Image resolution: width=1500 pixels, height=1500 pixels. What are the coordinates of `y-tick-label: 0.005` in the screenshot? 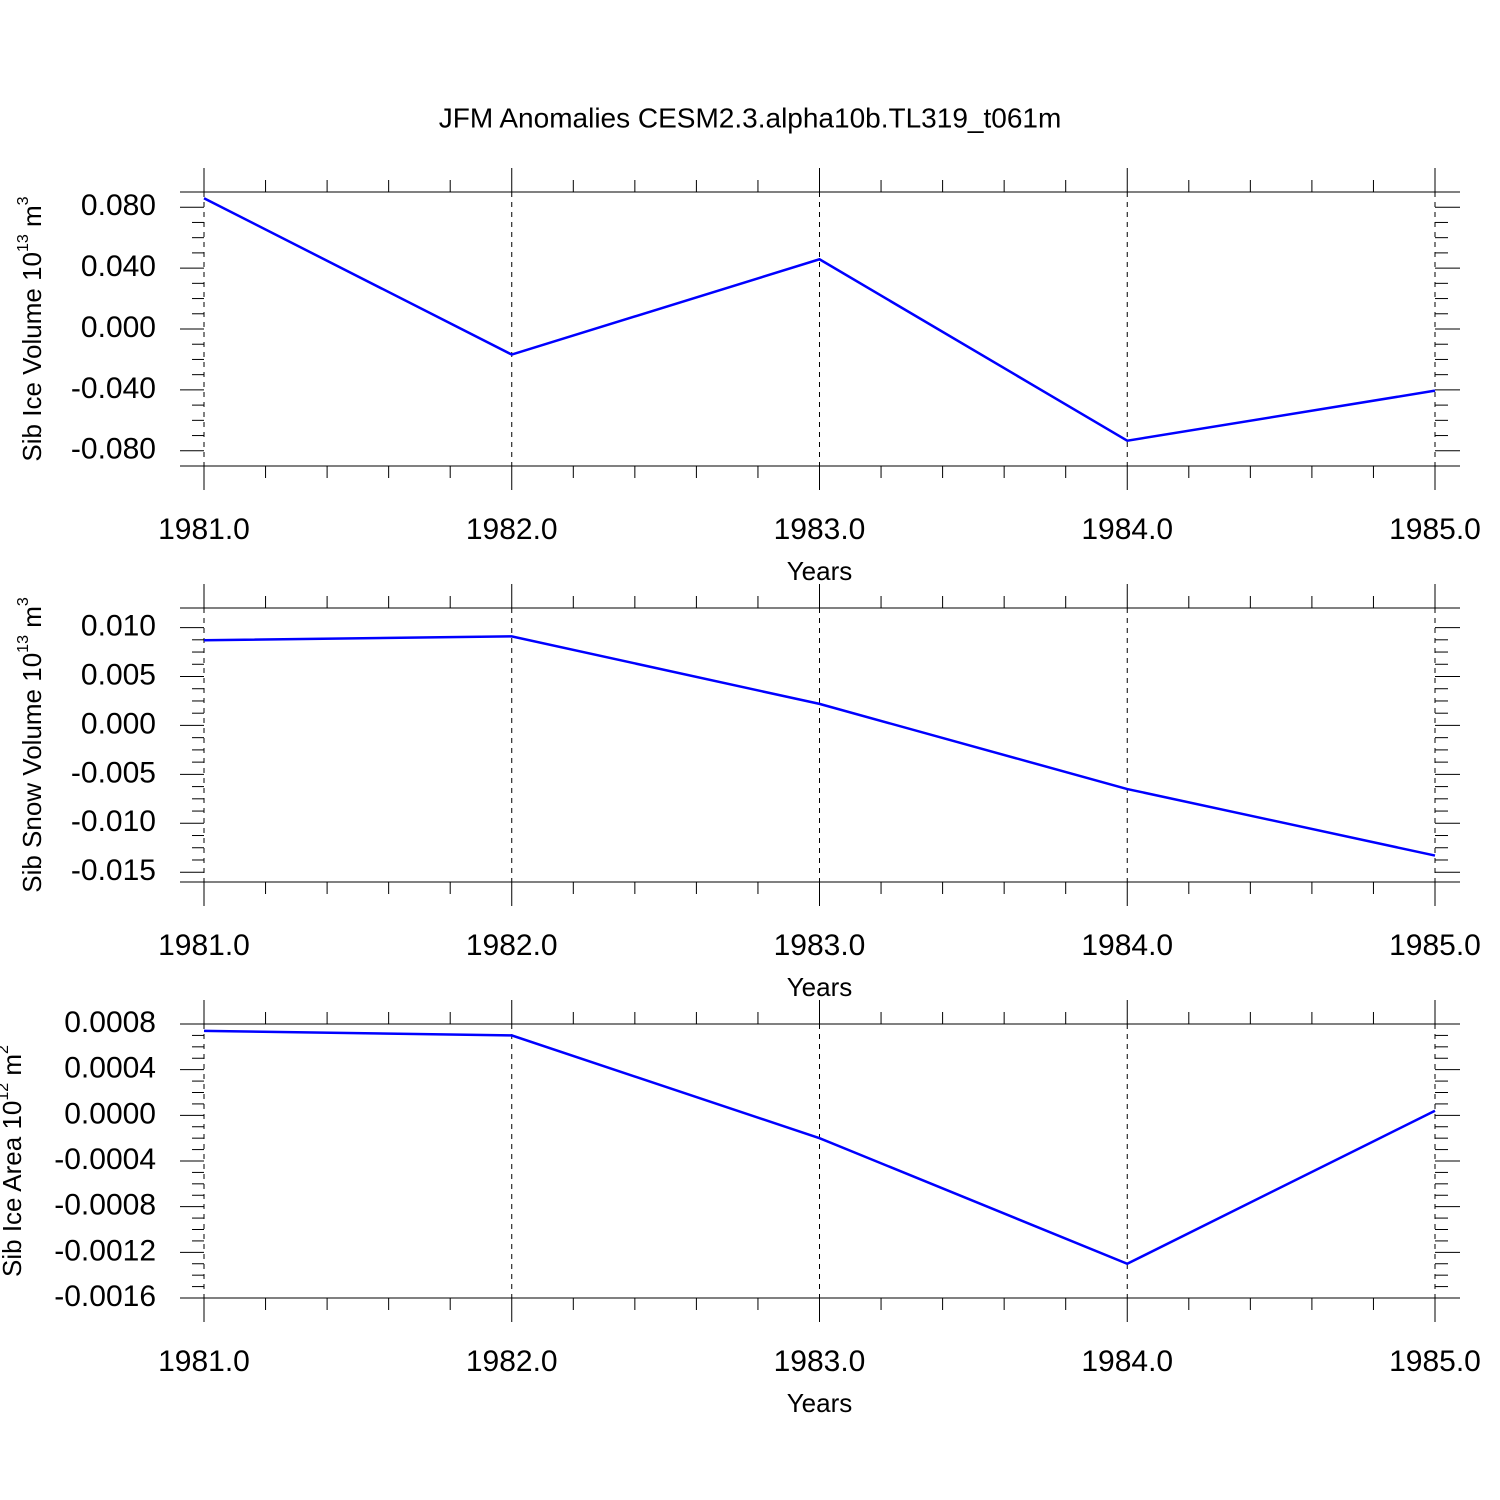 It's located at (118, 674).